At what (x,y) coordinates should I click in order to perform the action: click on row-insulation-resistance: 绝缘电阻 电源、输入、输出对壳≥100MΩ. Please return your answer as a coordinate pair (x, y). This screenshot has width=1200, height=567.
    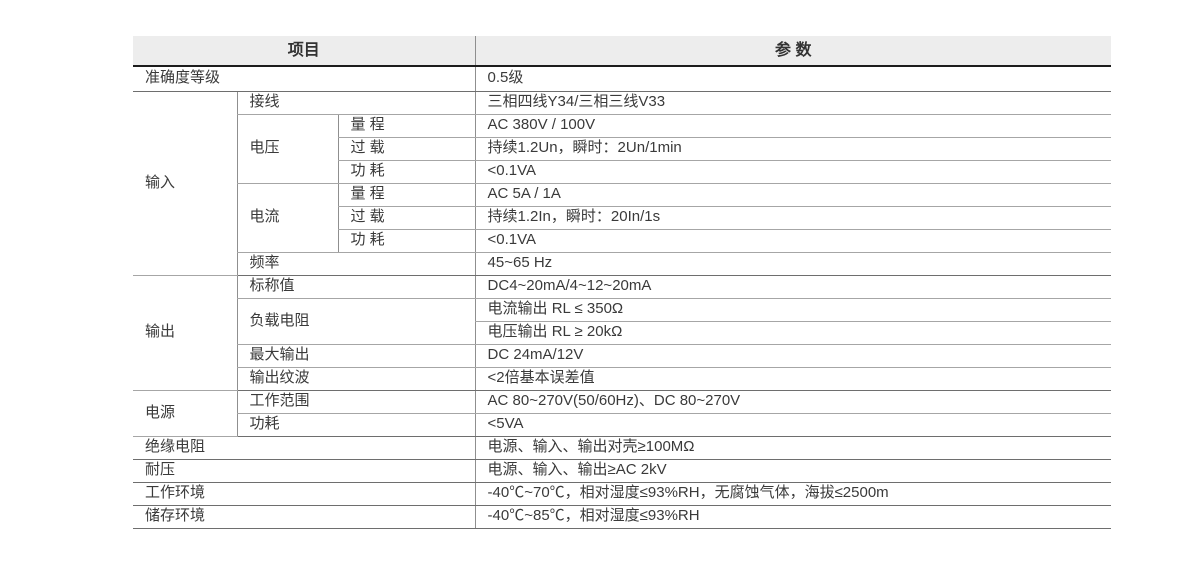
    Looking at the image, I should click on (622, 448).